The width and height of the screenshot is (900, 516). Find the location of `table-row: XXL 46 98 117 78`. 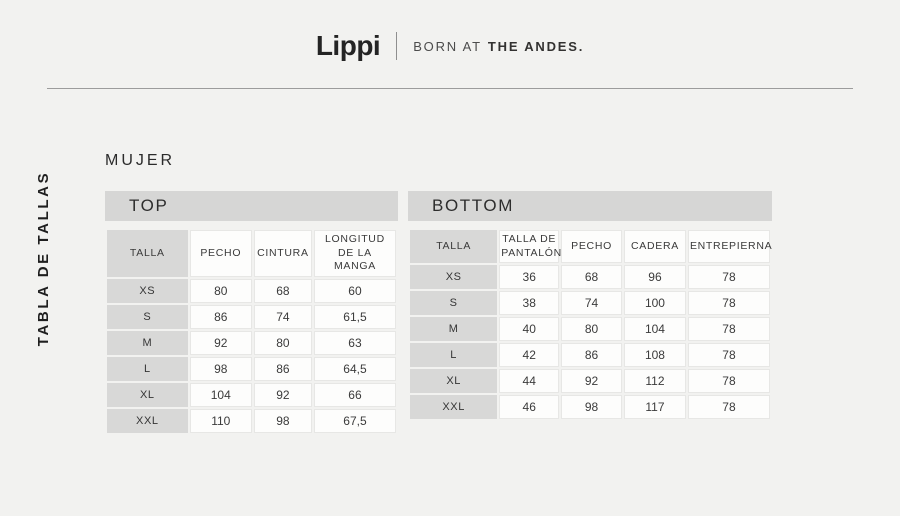

table-row: XXL 46 98 117 78 is located at coordinates (590, 407).